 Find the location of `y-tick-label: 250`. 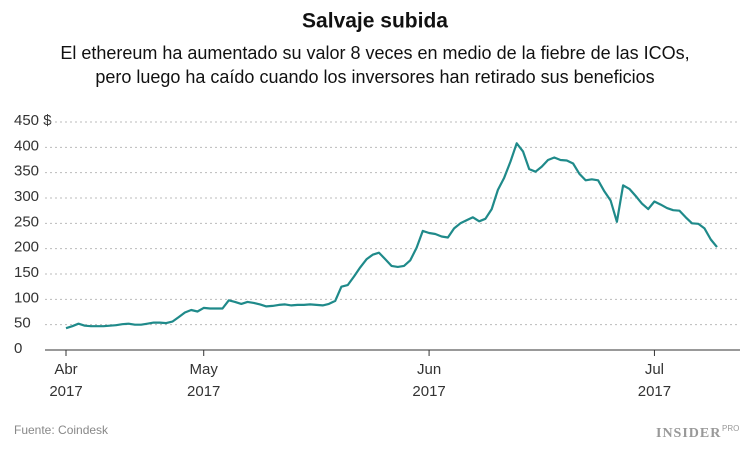

y-tick-label: 250 is located at coordinates (26, 221).